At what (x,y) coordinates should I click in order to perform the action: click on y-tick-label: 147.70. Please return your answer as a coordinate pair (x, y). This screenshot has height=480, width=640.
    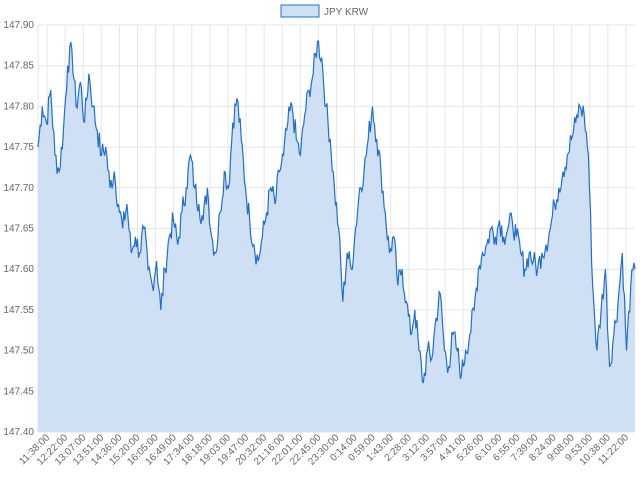
    Looking at the image, I should click on (18, 188).